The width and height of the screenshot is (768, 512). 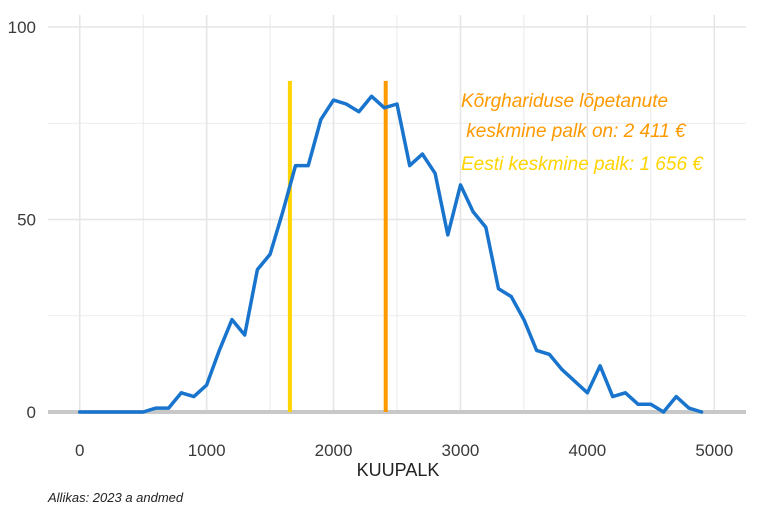 I want to click on annotation-line: Kõrghariduse lõpetanute, so click(x=564, y=101).